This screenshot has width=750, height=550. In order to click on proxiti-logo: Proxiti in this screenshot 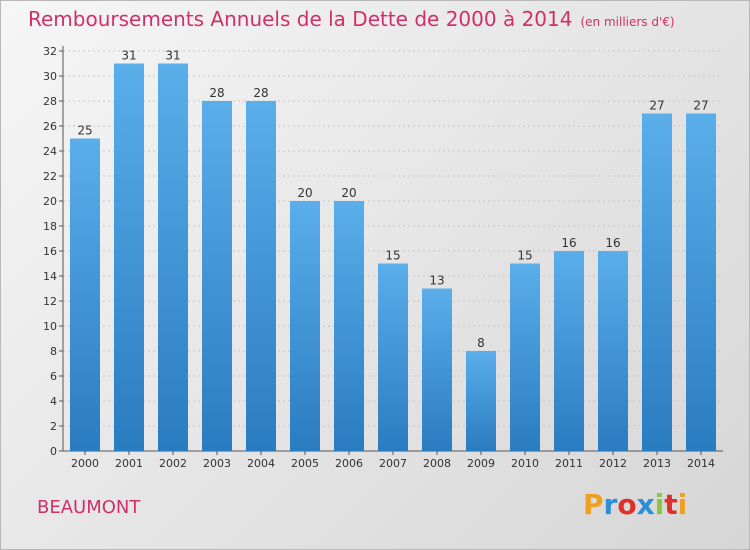, I will do `click(635, 504)`.